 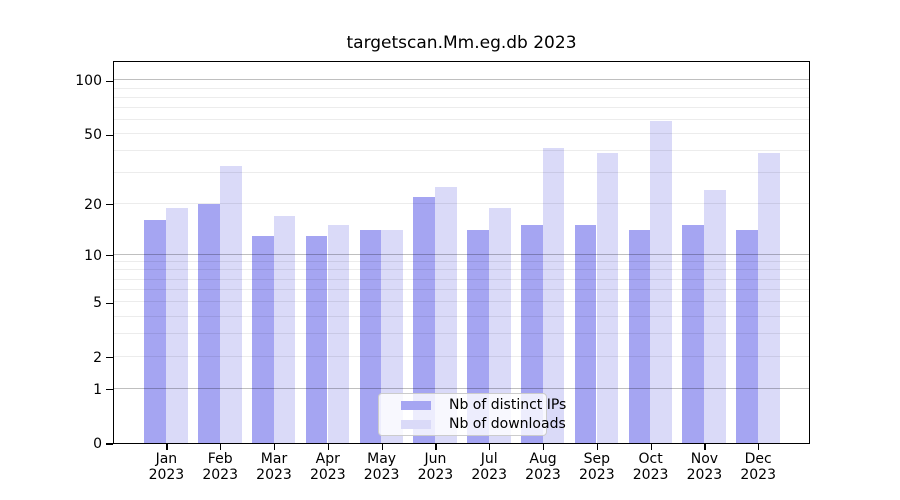 What do you see at coordinates (370, 336) in the screenshot?
I see `bar-distinct-ips-may` at bounding box center [370, 336].